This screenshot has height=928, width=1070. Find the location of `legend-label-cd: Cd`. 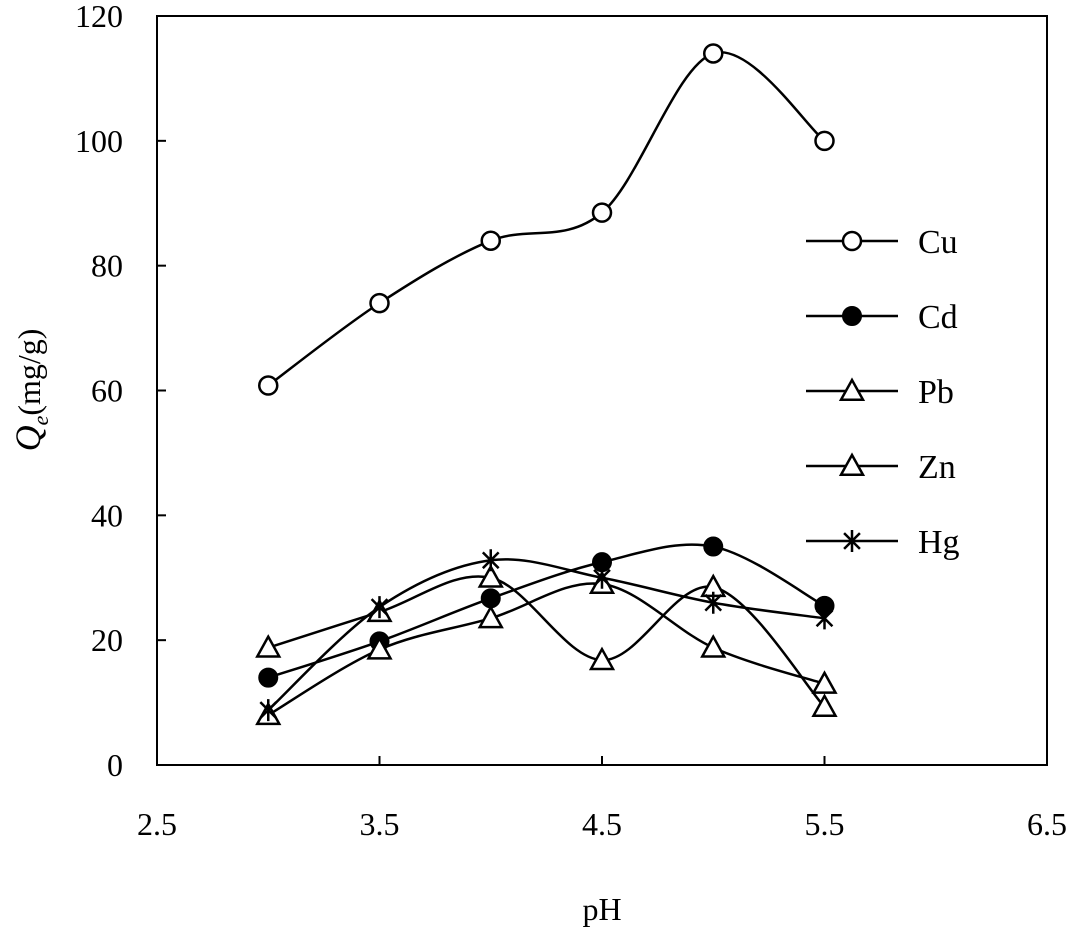

legend-label-cd: Cd is located at coordinates (938, 317).